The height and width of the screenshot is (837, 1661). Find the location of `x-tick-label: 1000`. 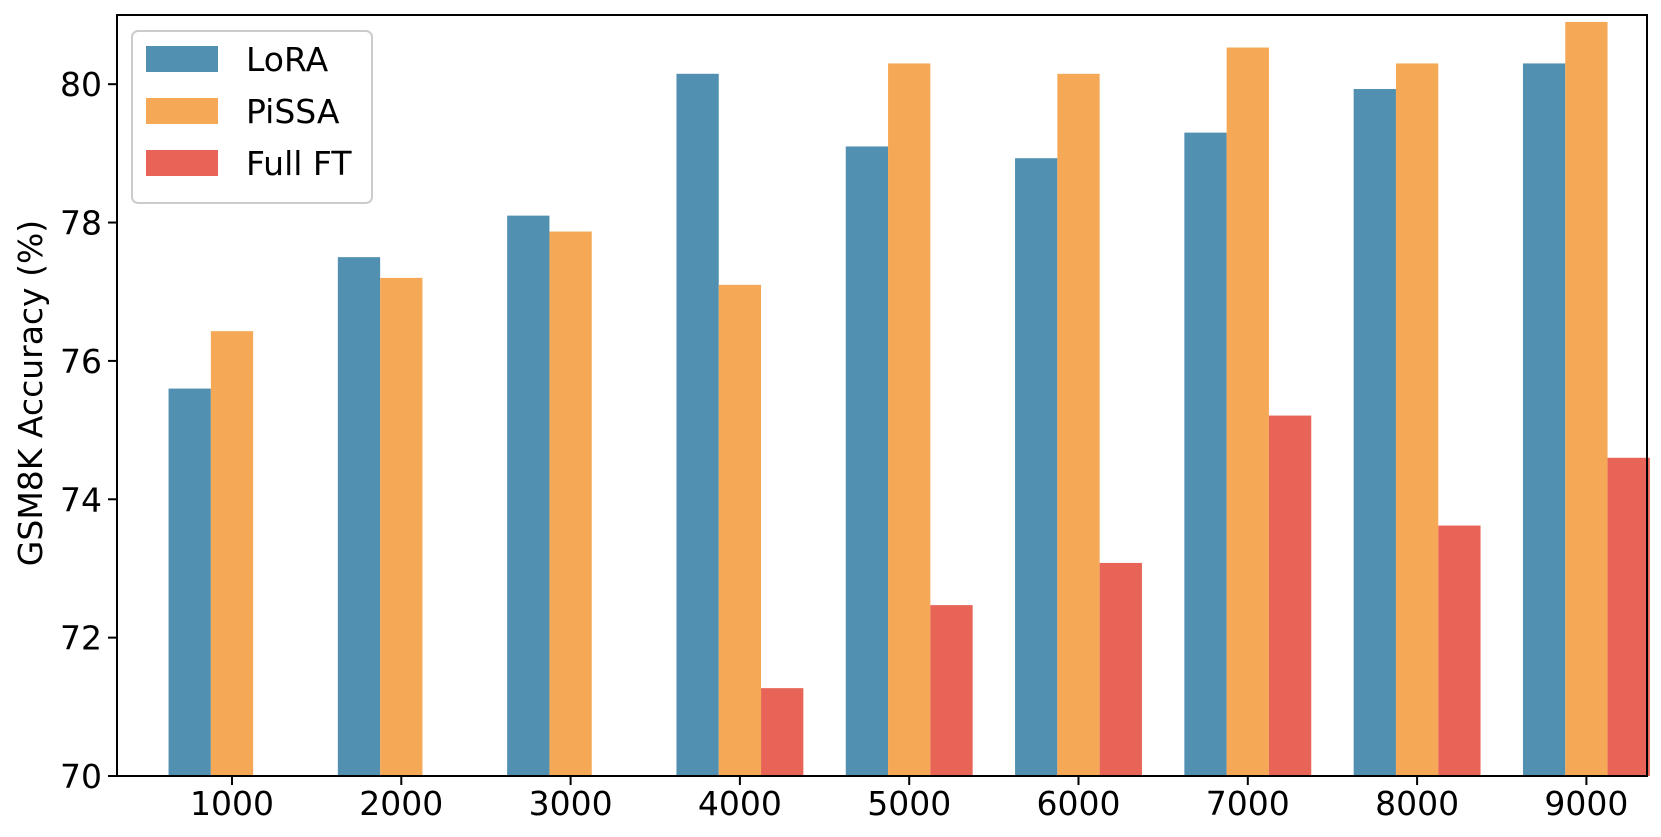

x-tick-label: 1000 is located at coordinates (232, 803).